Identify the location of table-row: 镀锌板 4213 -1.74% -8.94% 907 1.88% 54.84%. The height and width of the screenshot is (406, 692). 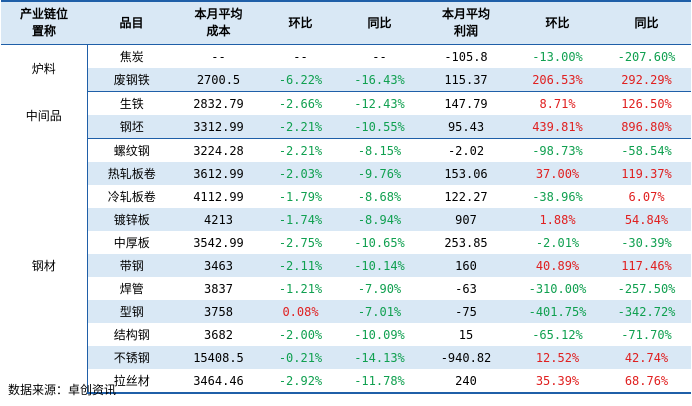
(346, 219).